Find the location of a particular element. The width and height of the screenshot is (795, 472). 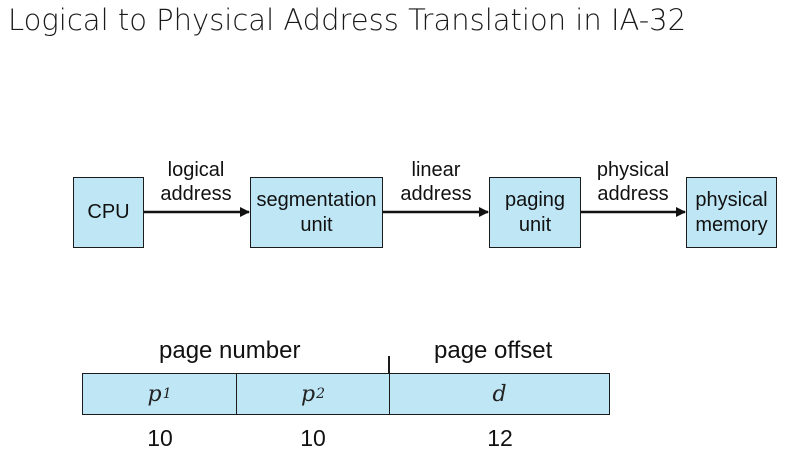

physical-address-line1: physical is located at coordinates (633, 170).